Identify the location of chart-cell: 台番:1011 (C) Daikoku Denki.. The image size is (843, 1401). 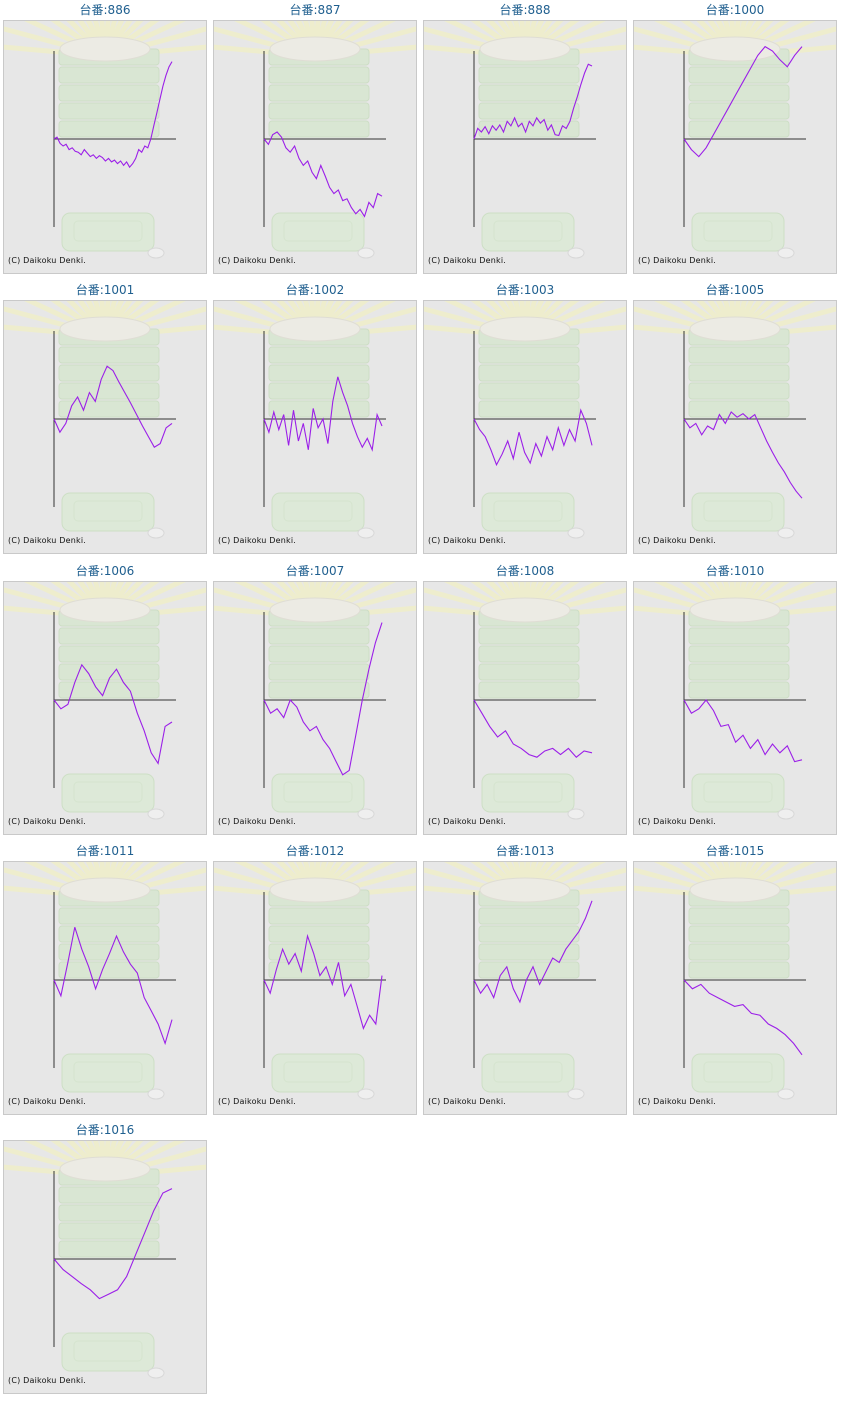
(105, 978).